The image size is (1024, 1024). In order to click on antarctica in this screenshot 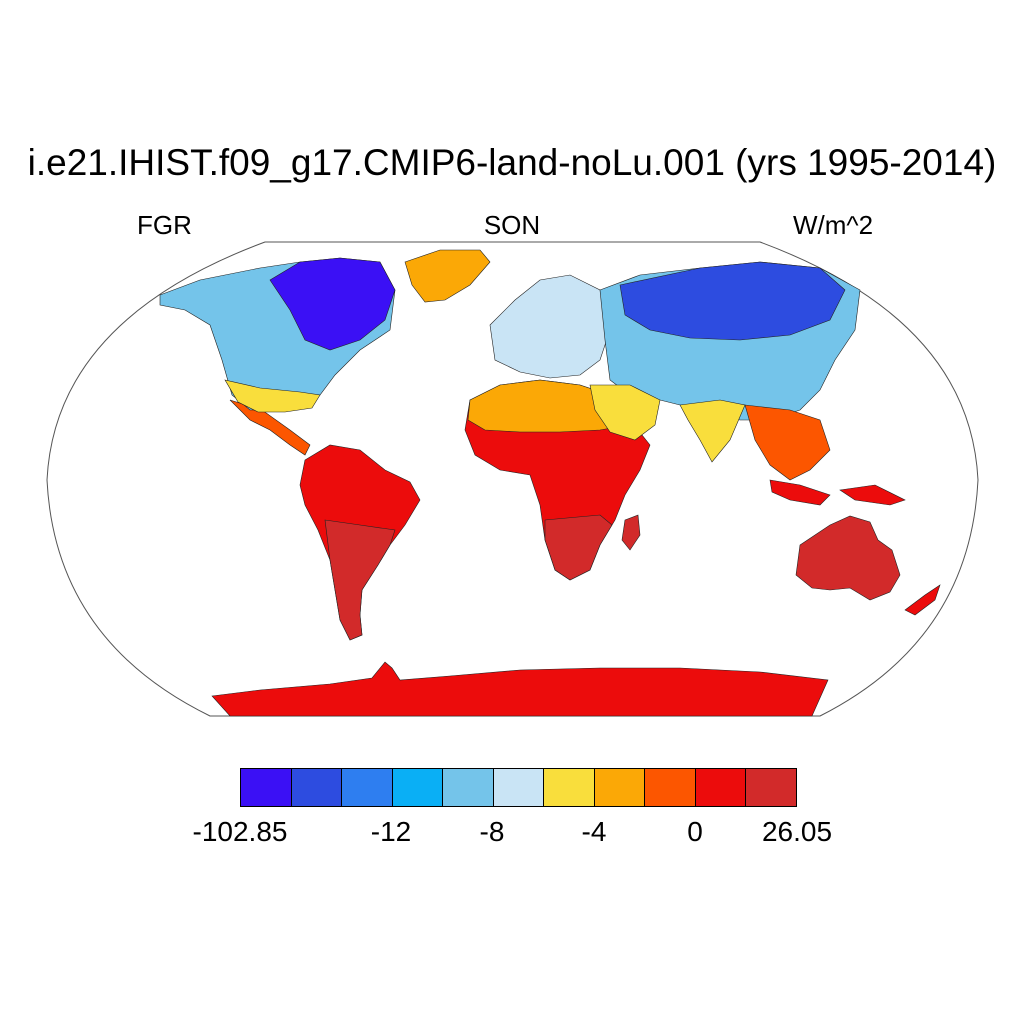, I will do `click(520, 689)`.